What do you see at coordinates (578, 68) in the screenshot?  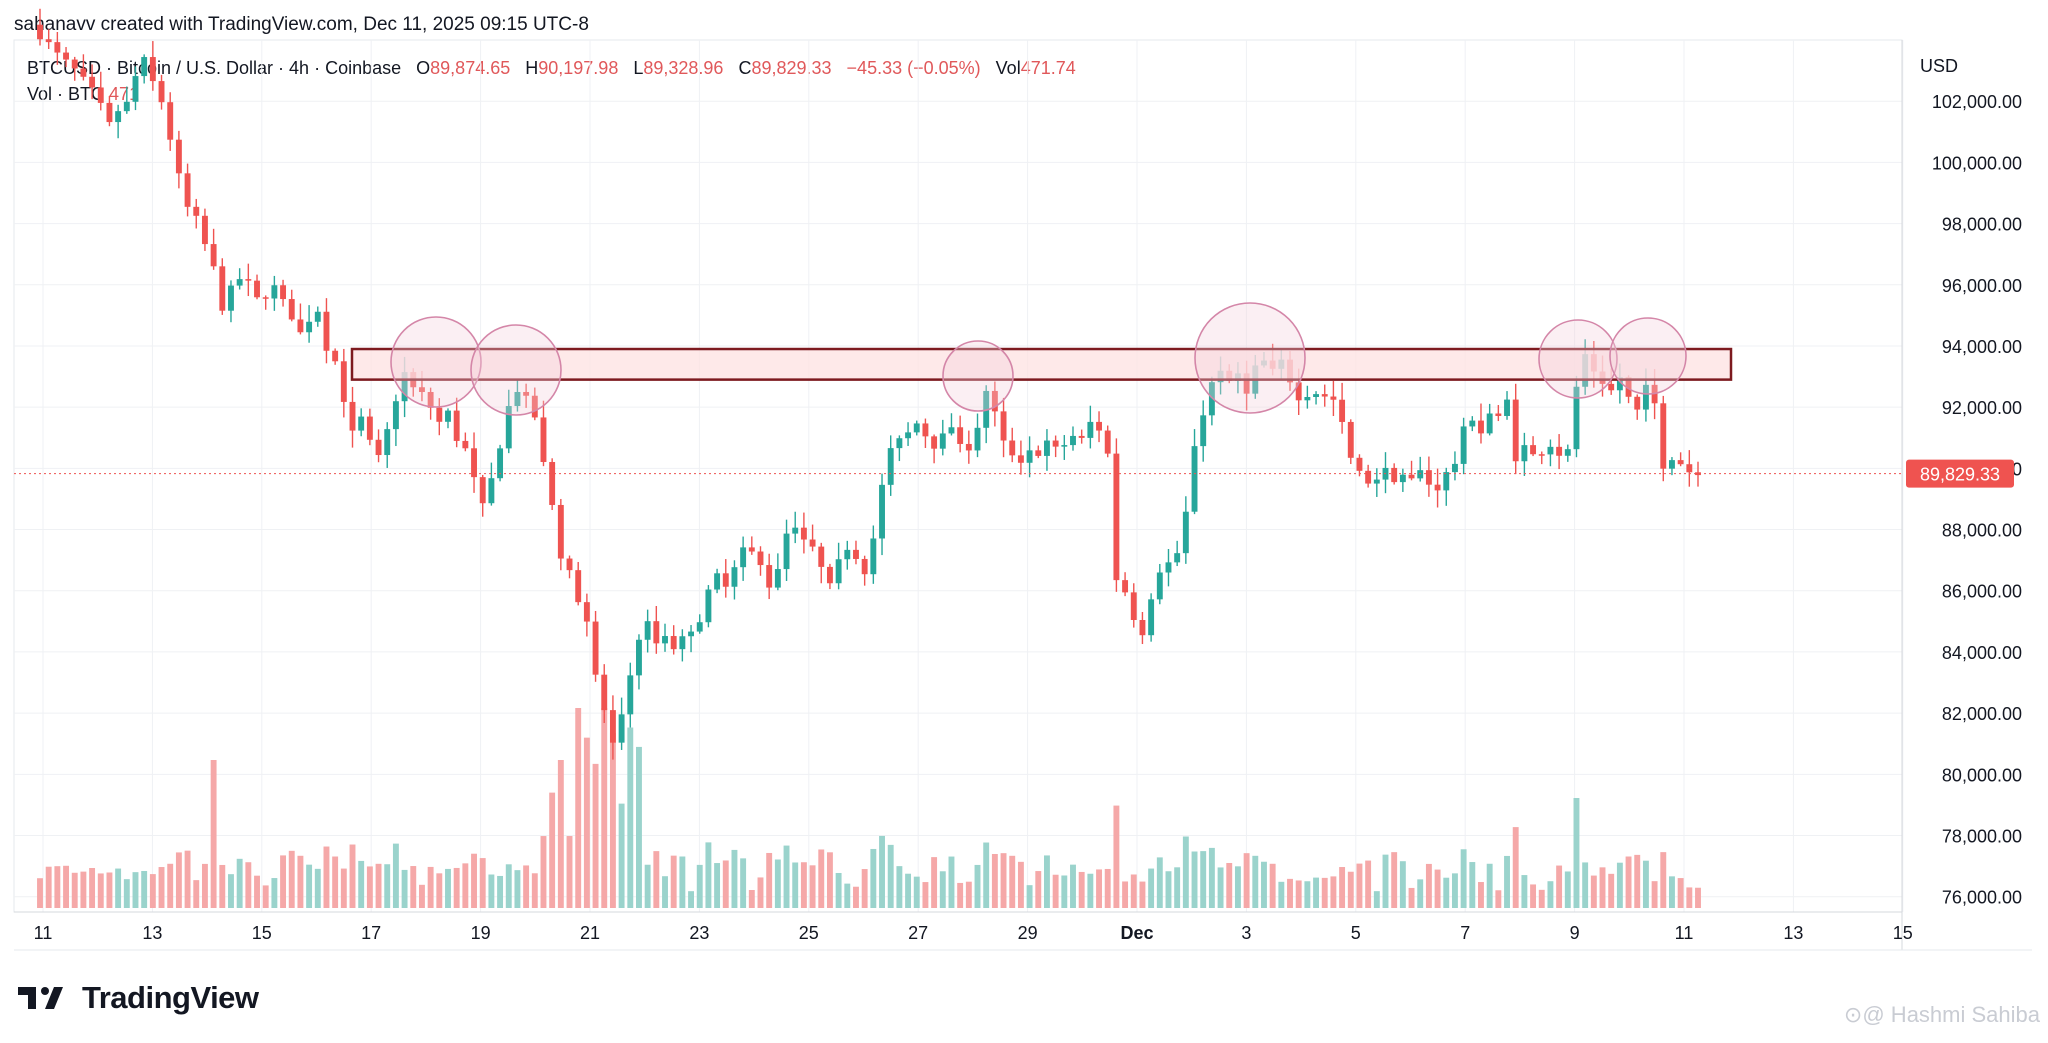 I see `high-value: 90,197.98` at bounding box center [578, 68].